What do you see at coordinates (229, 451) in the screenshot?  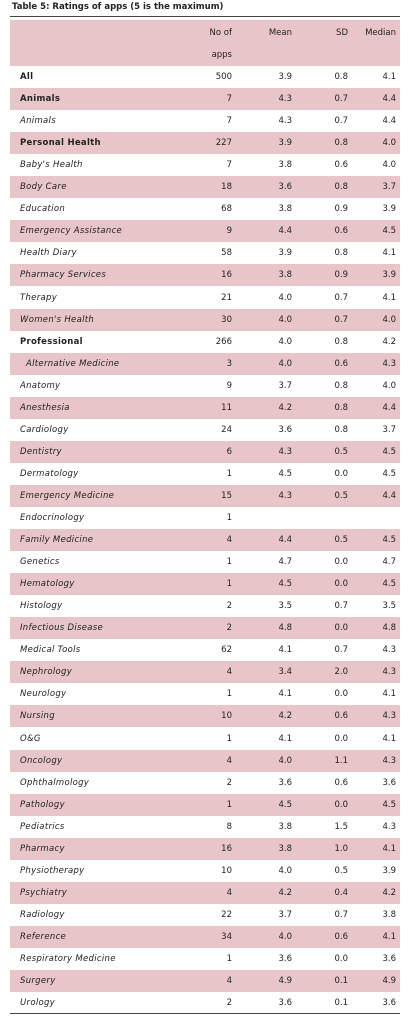 I see `cell-value: 6` at bounding box center [229, 451].